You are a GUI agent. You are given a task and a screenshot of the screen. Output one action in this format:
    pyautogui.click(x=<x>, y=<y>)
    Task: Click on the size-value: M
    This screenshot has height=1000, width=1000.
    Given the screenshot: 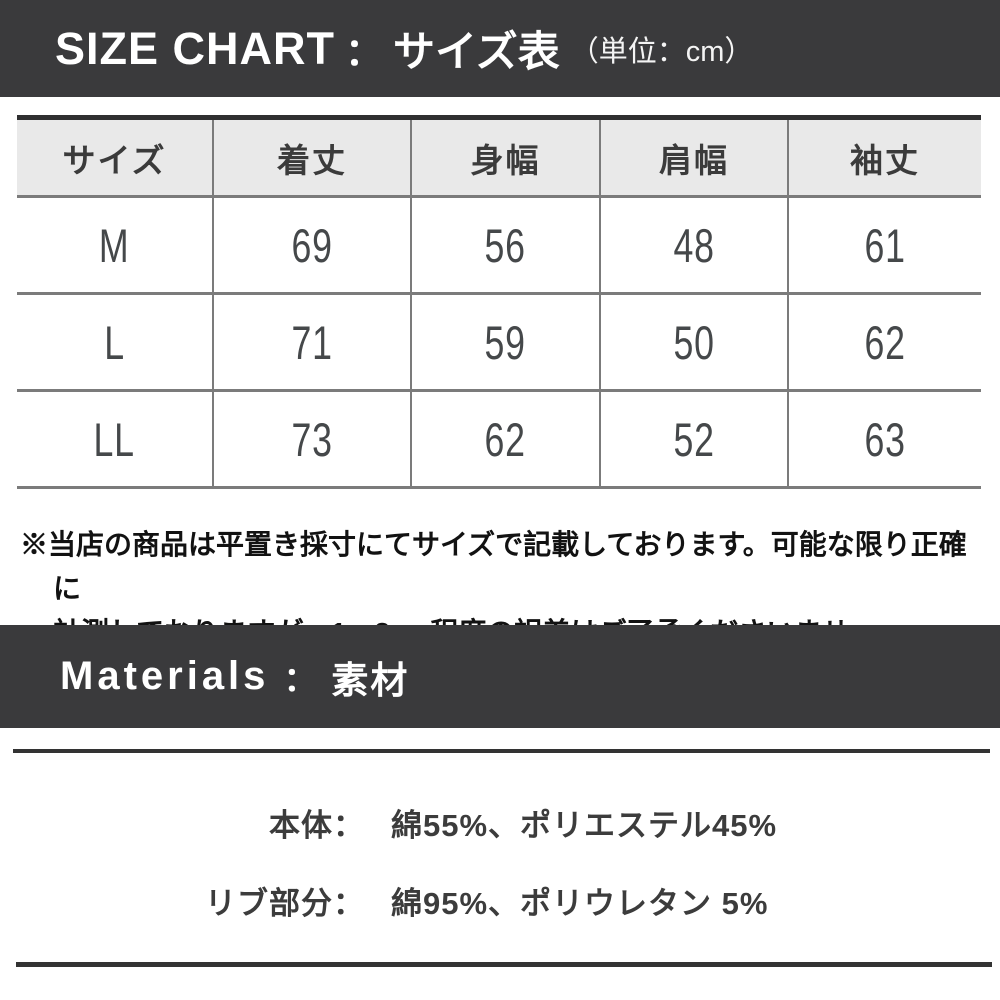 What is the action you would take?
    pyautogui.click(x=114, y=245)
    